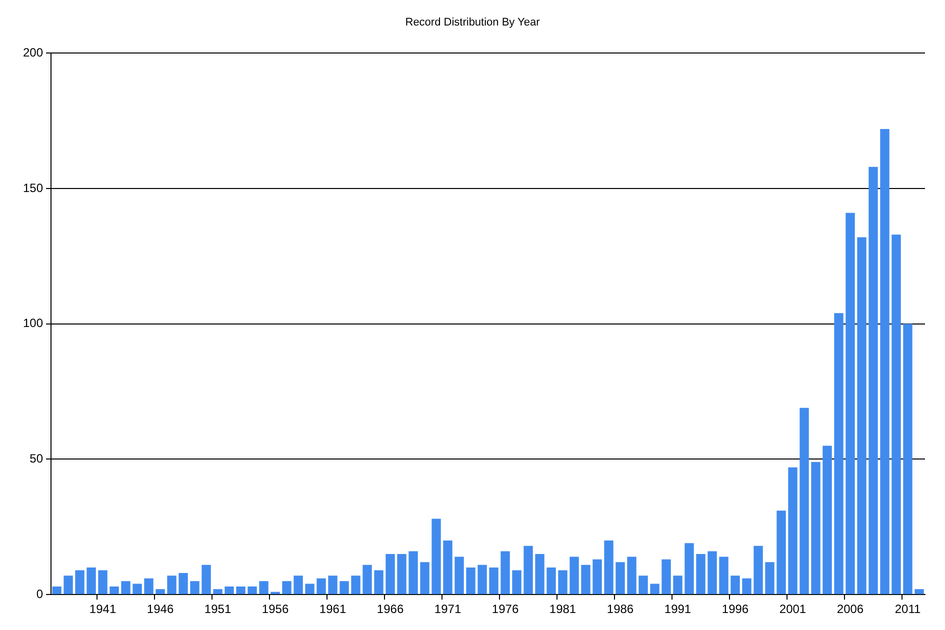 This screenshot has height=630, width=945. I want to click on x-tick-label: 1941, so click(102, 609).